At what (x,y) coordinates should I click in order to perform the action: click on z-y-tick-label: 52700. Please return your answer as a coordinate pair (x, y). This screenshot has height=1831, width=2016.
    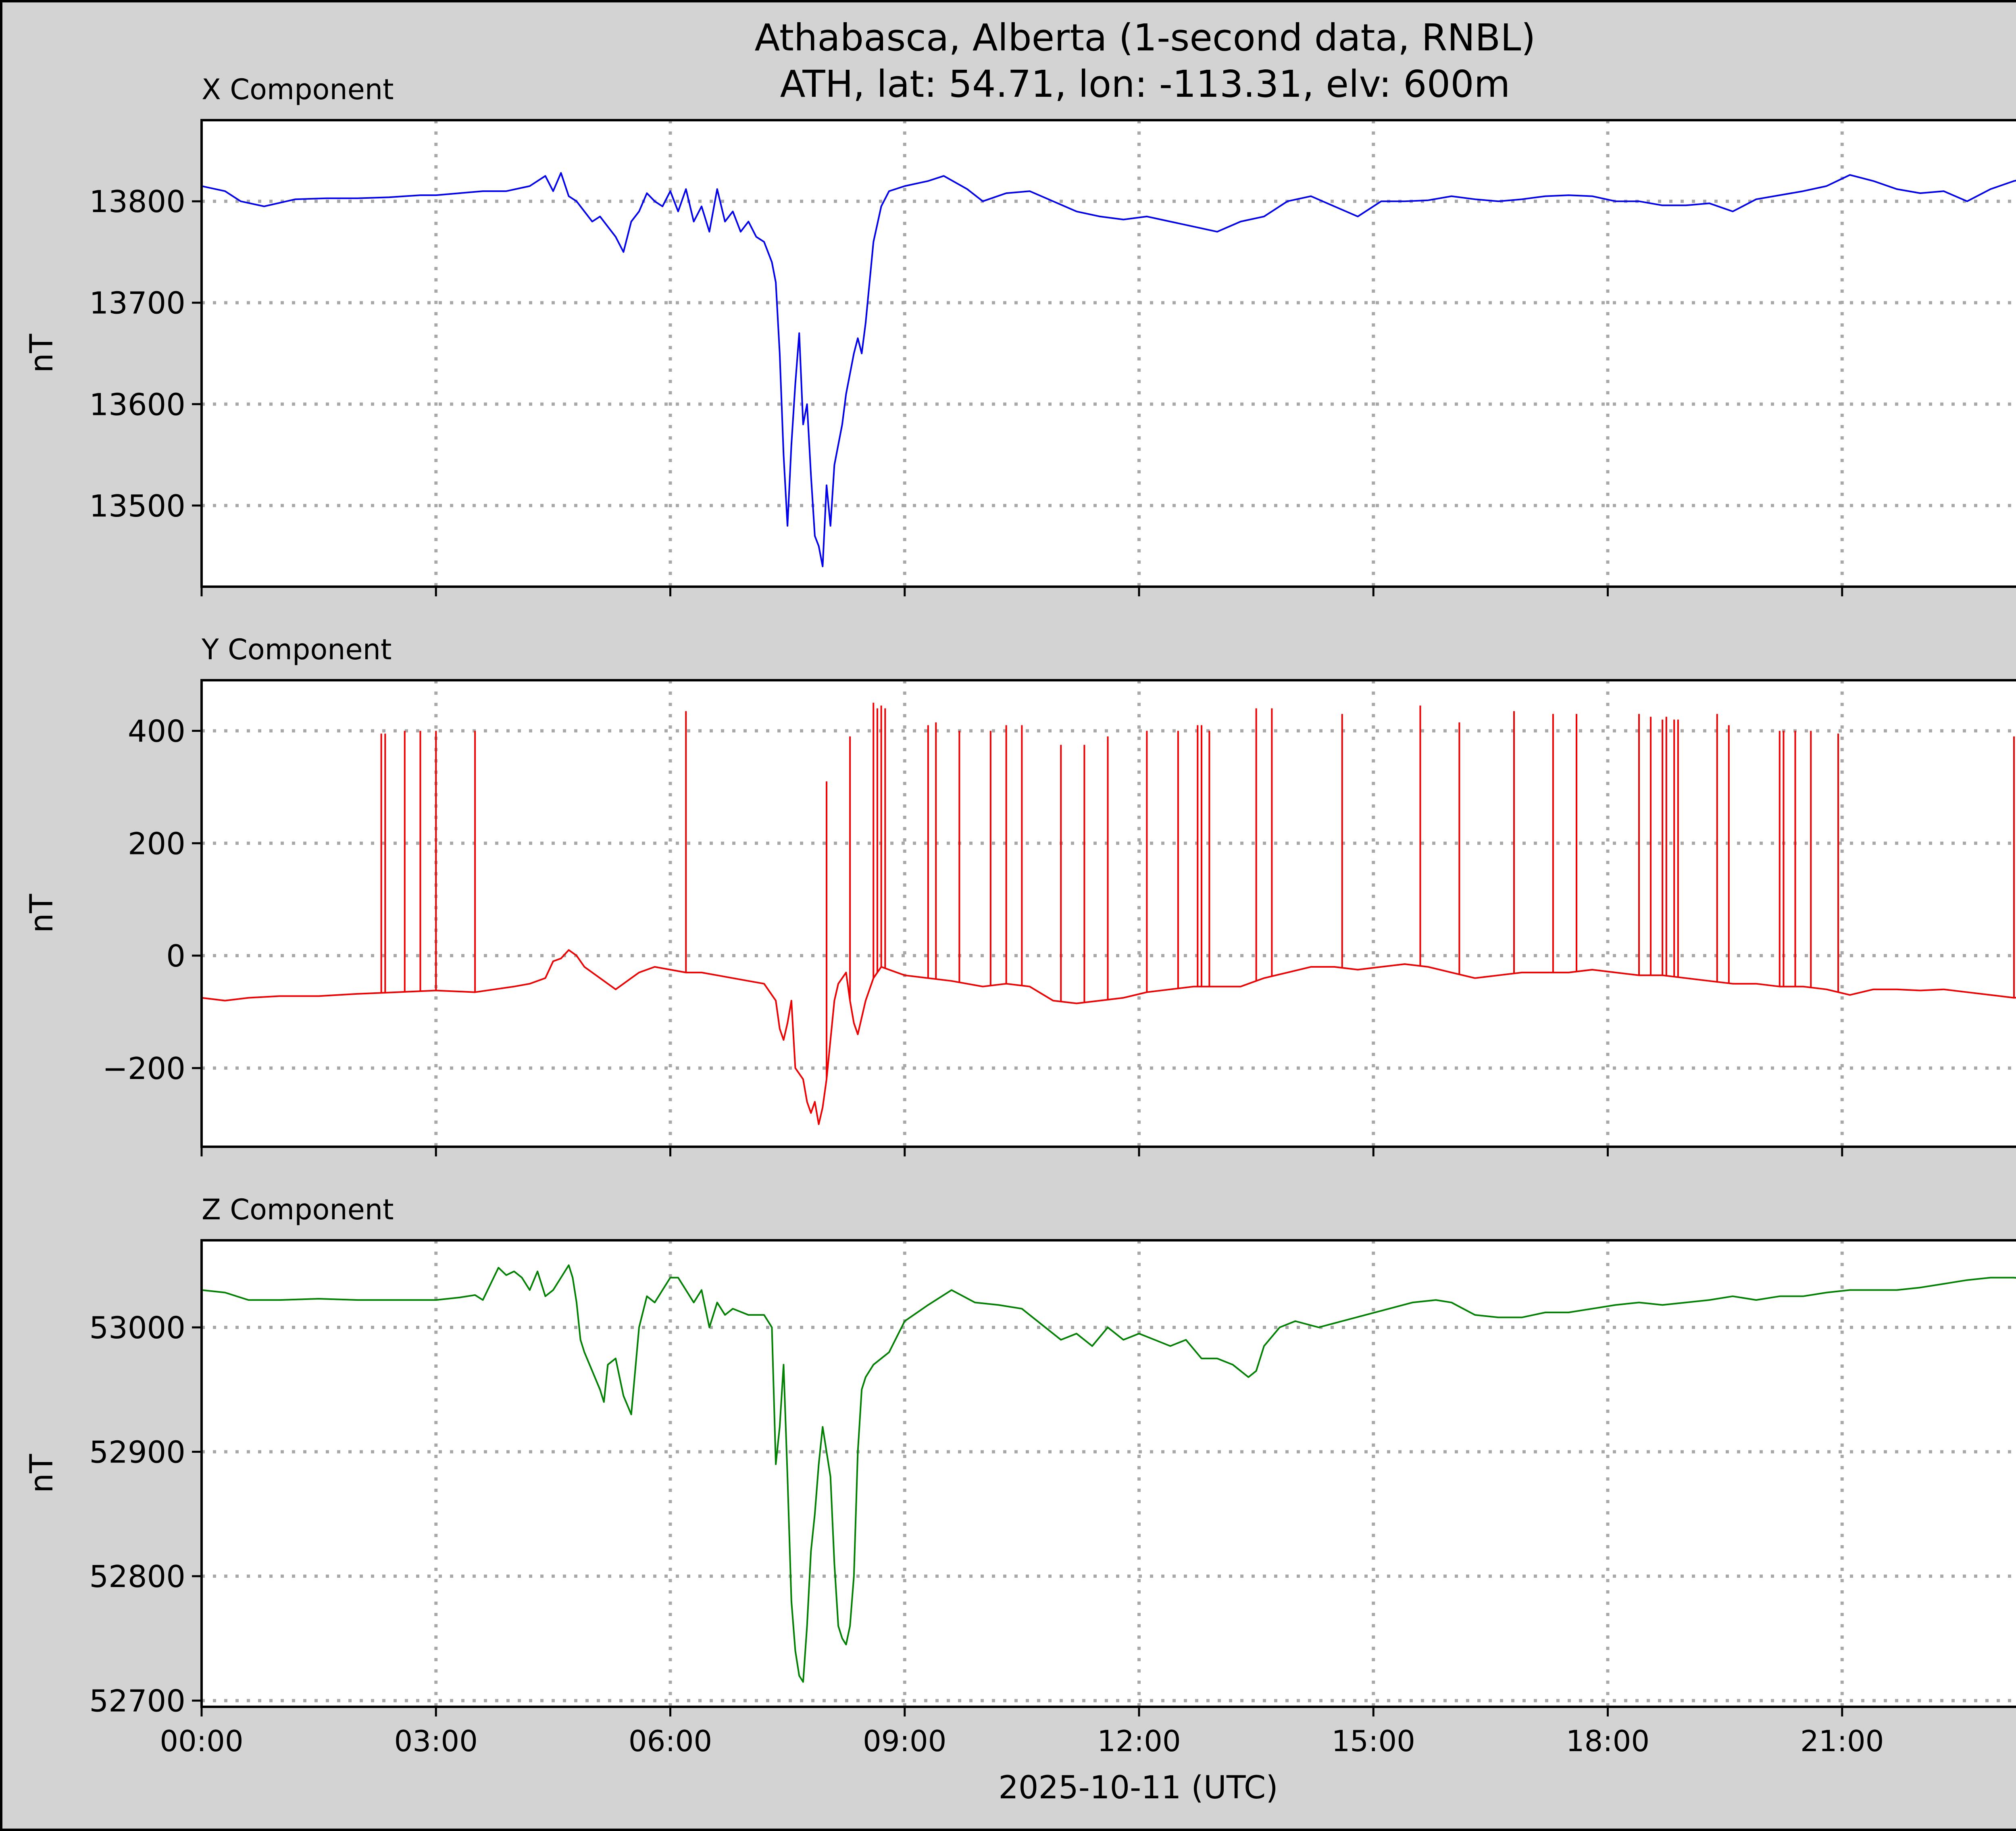
    Looking at the image, I should click on (137, 1701).